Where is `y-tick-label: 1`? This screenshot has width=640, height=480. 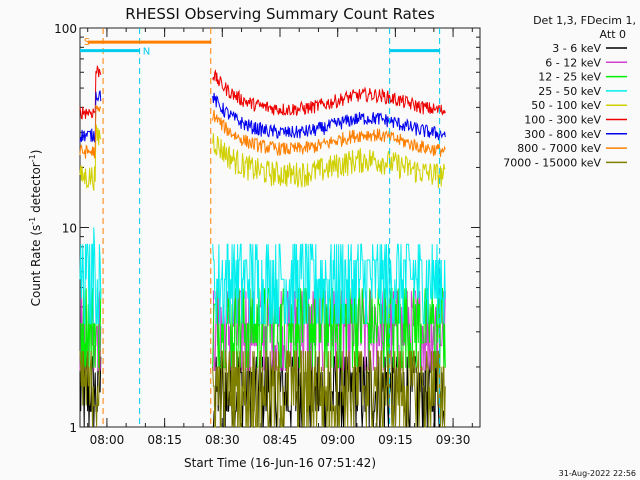 y-tick-label: 1 is located at coordinates (73, 428).